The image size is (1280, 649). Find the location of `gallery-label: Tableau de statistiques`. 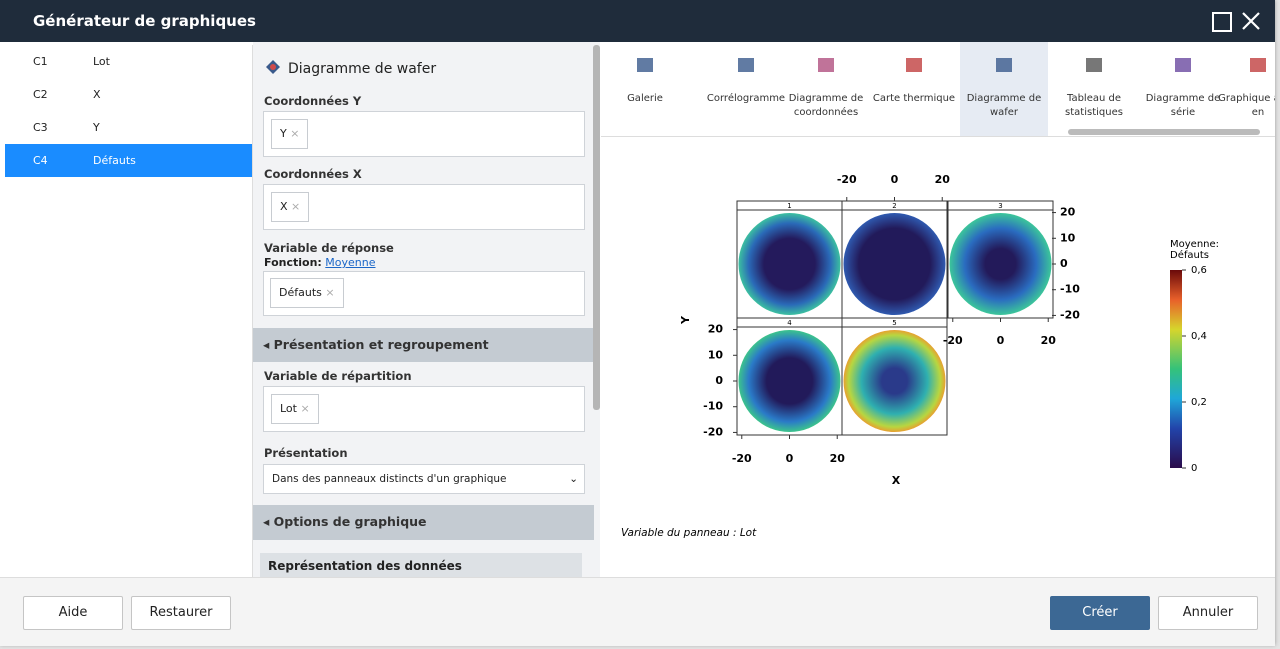

gallery-label: Tableau de statistiques is located at coordinates (1094, 105).